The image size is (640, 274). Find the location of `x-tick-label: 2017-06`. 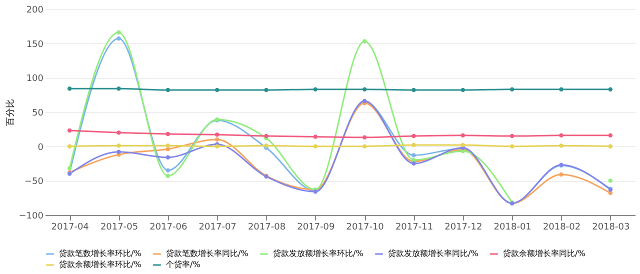

x-tick-label: 2017-06 is located at coordinates (169, 227).